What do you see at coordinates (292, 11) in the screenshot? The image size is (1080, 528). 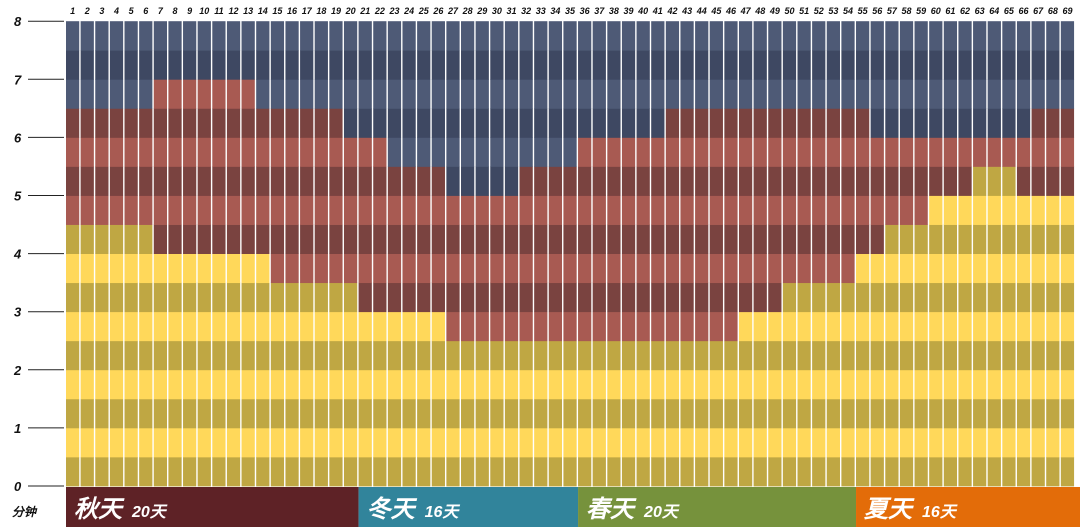 I see `x-tick-label: 16` at bounding box center [292, 11].